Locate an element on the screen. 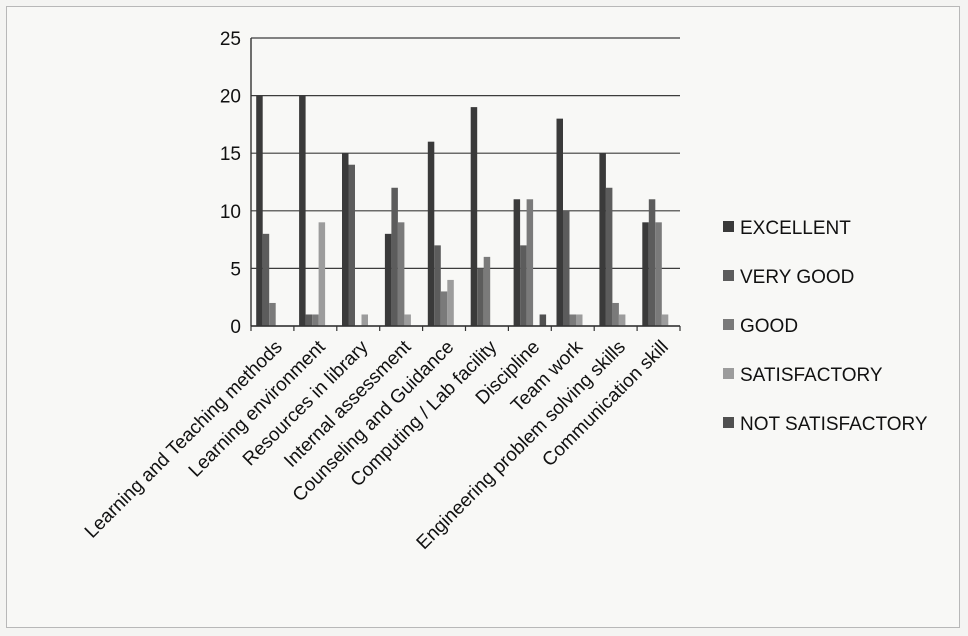 The width and height of the screenshot is (968, 636). legend-label: SATISFACTORY is located at coordinates (811, 375).